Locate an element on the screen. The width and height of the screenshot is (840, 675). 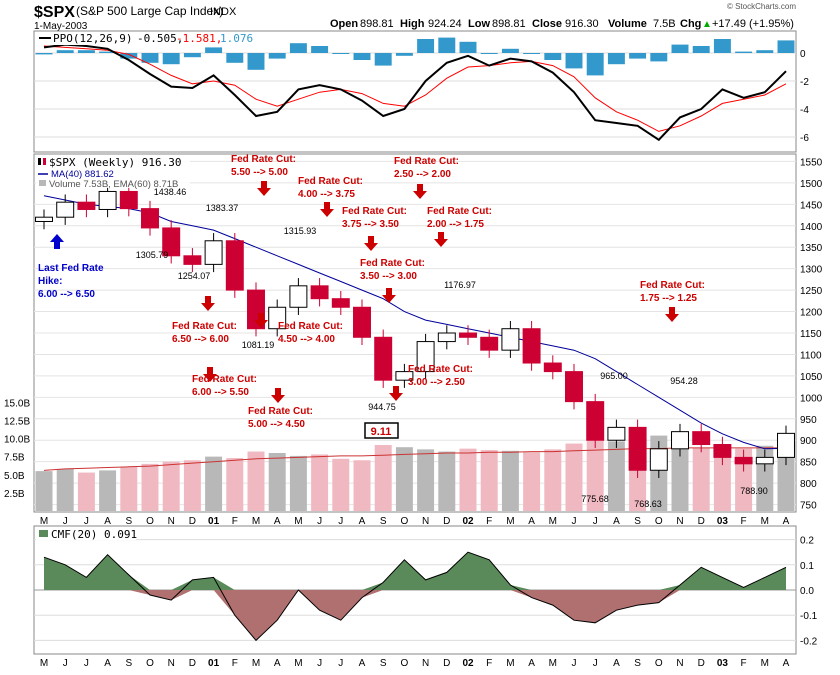
fed-annotation: Fed Rate Cut: 5.50 --> 5.00 is located at coordinates (263, 175).